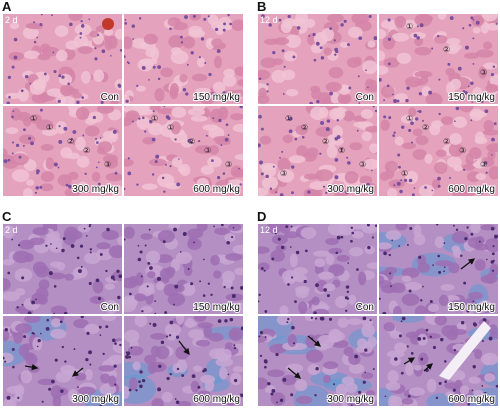 This screenshot has width=500, height=410. I want to click on condition-label: 600 mg/kg, so click(471, 189).